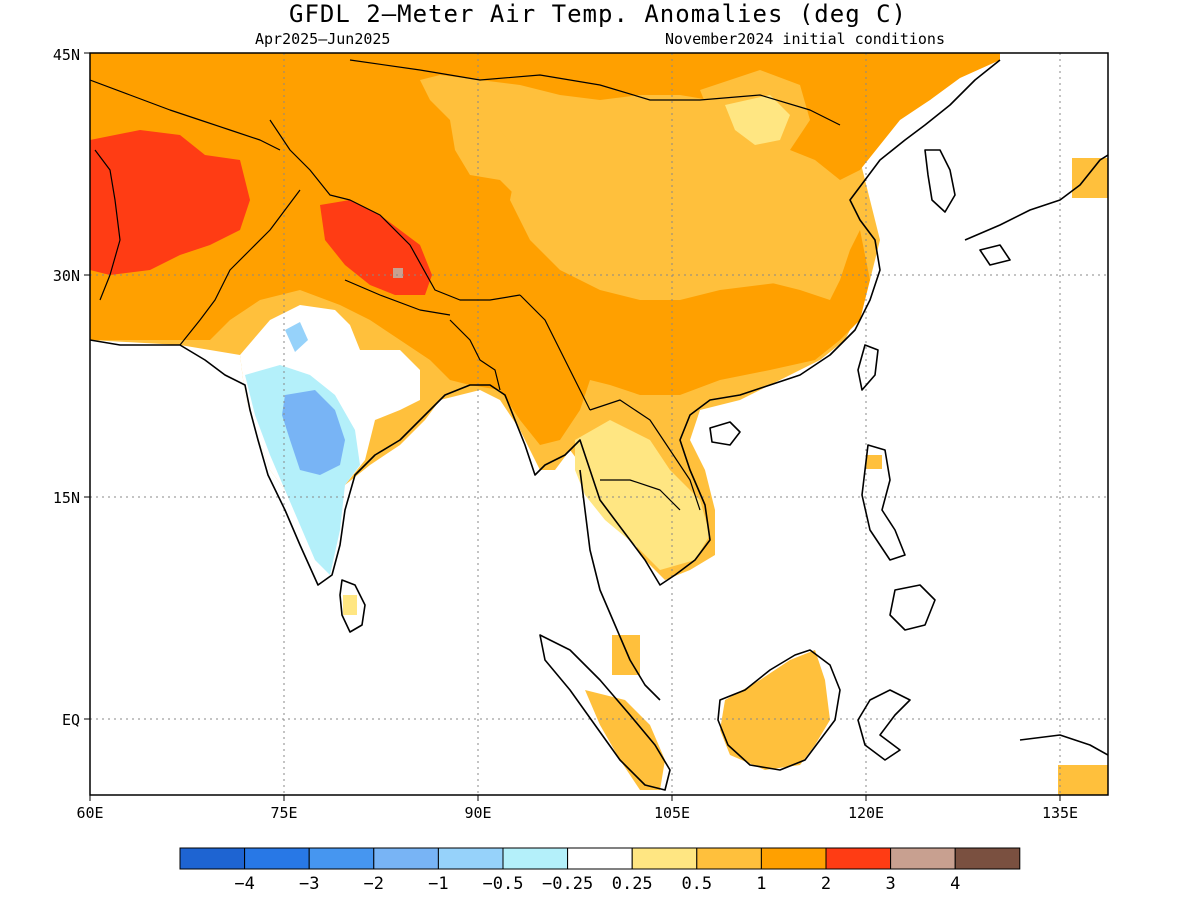 This screenshot has width=1200, height=900. Describe the element at coordinates (805, 39) in the screenshot. I see `figure-subtitle-init: November2024 initial conditions` at that location.